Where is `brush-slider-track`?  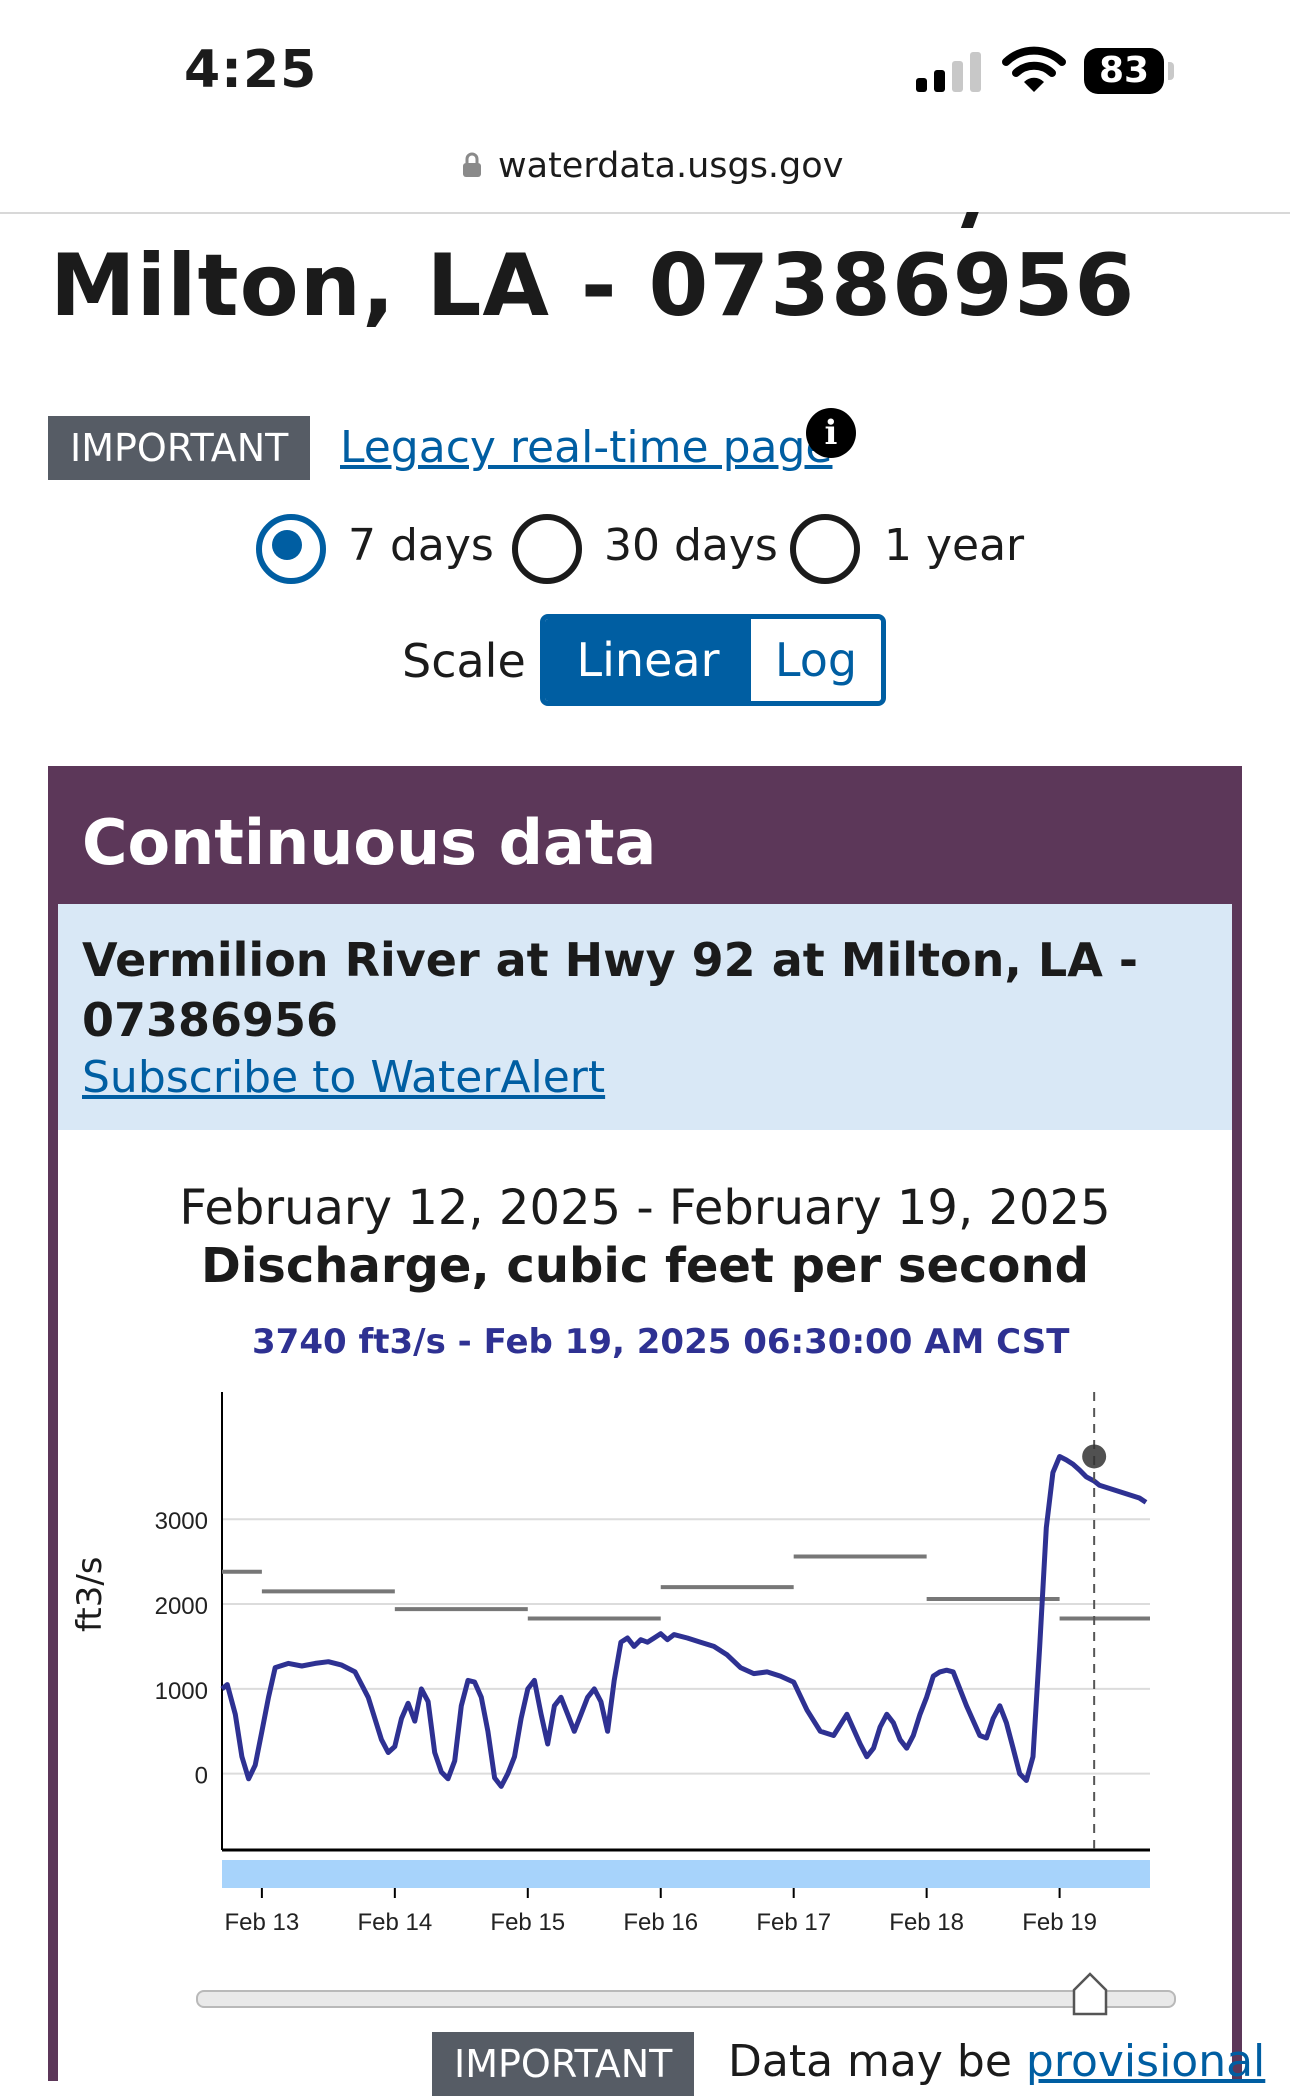
brush-slider-track is located at coordinates (686, 1999).